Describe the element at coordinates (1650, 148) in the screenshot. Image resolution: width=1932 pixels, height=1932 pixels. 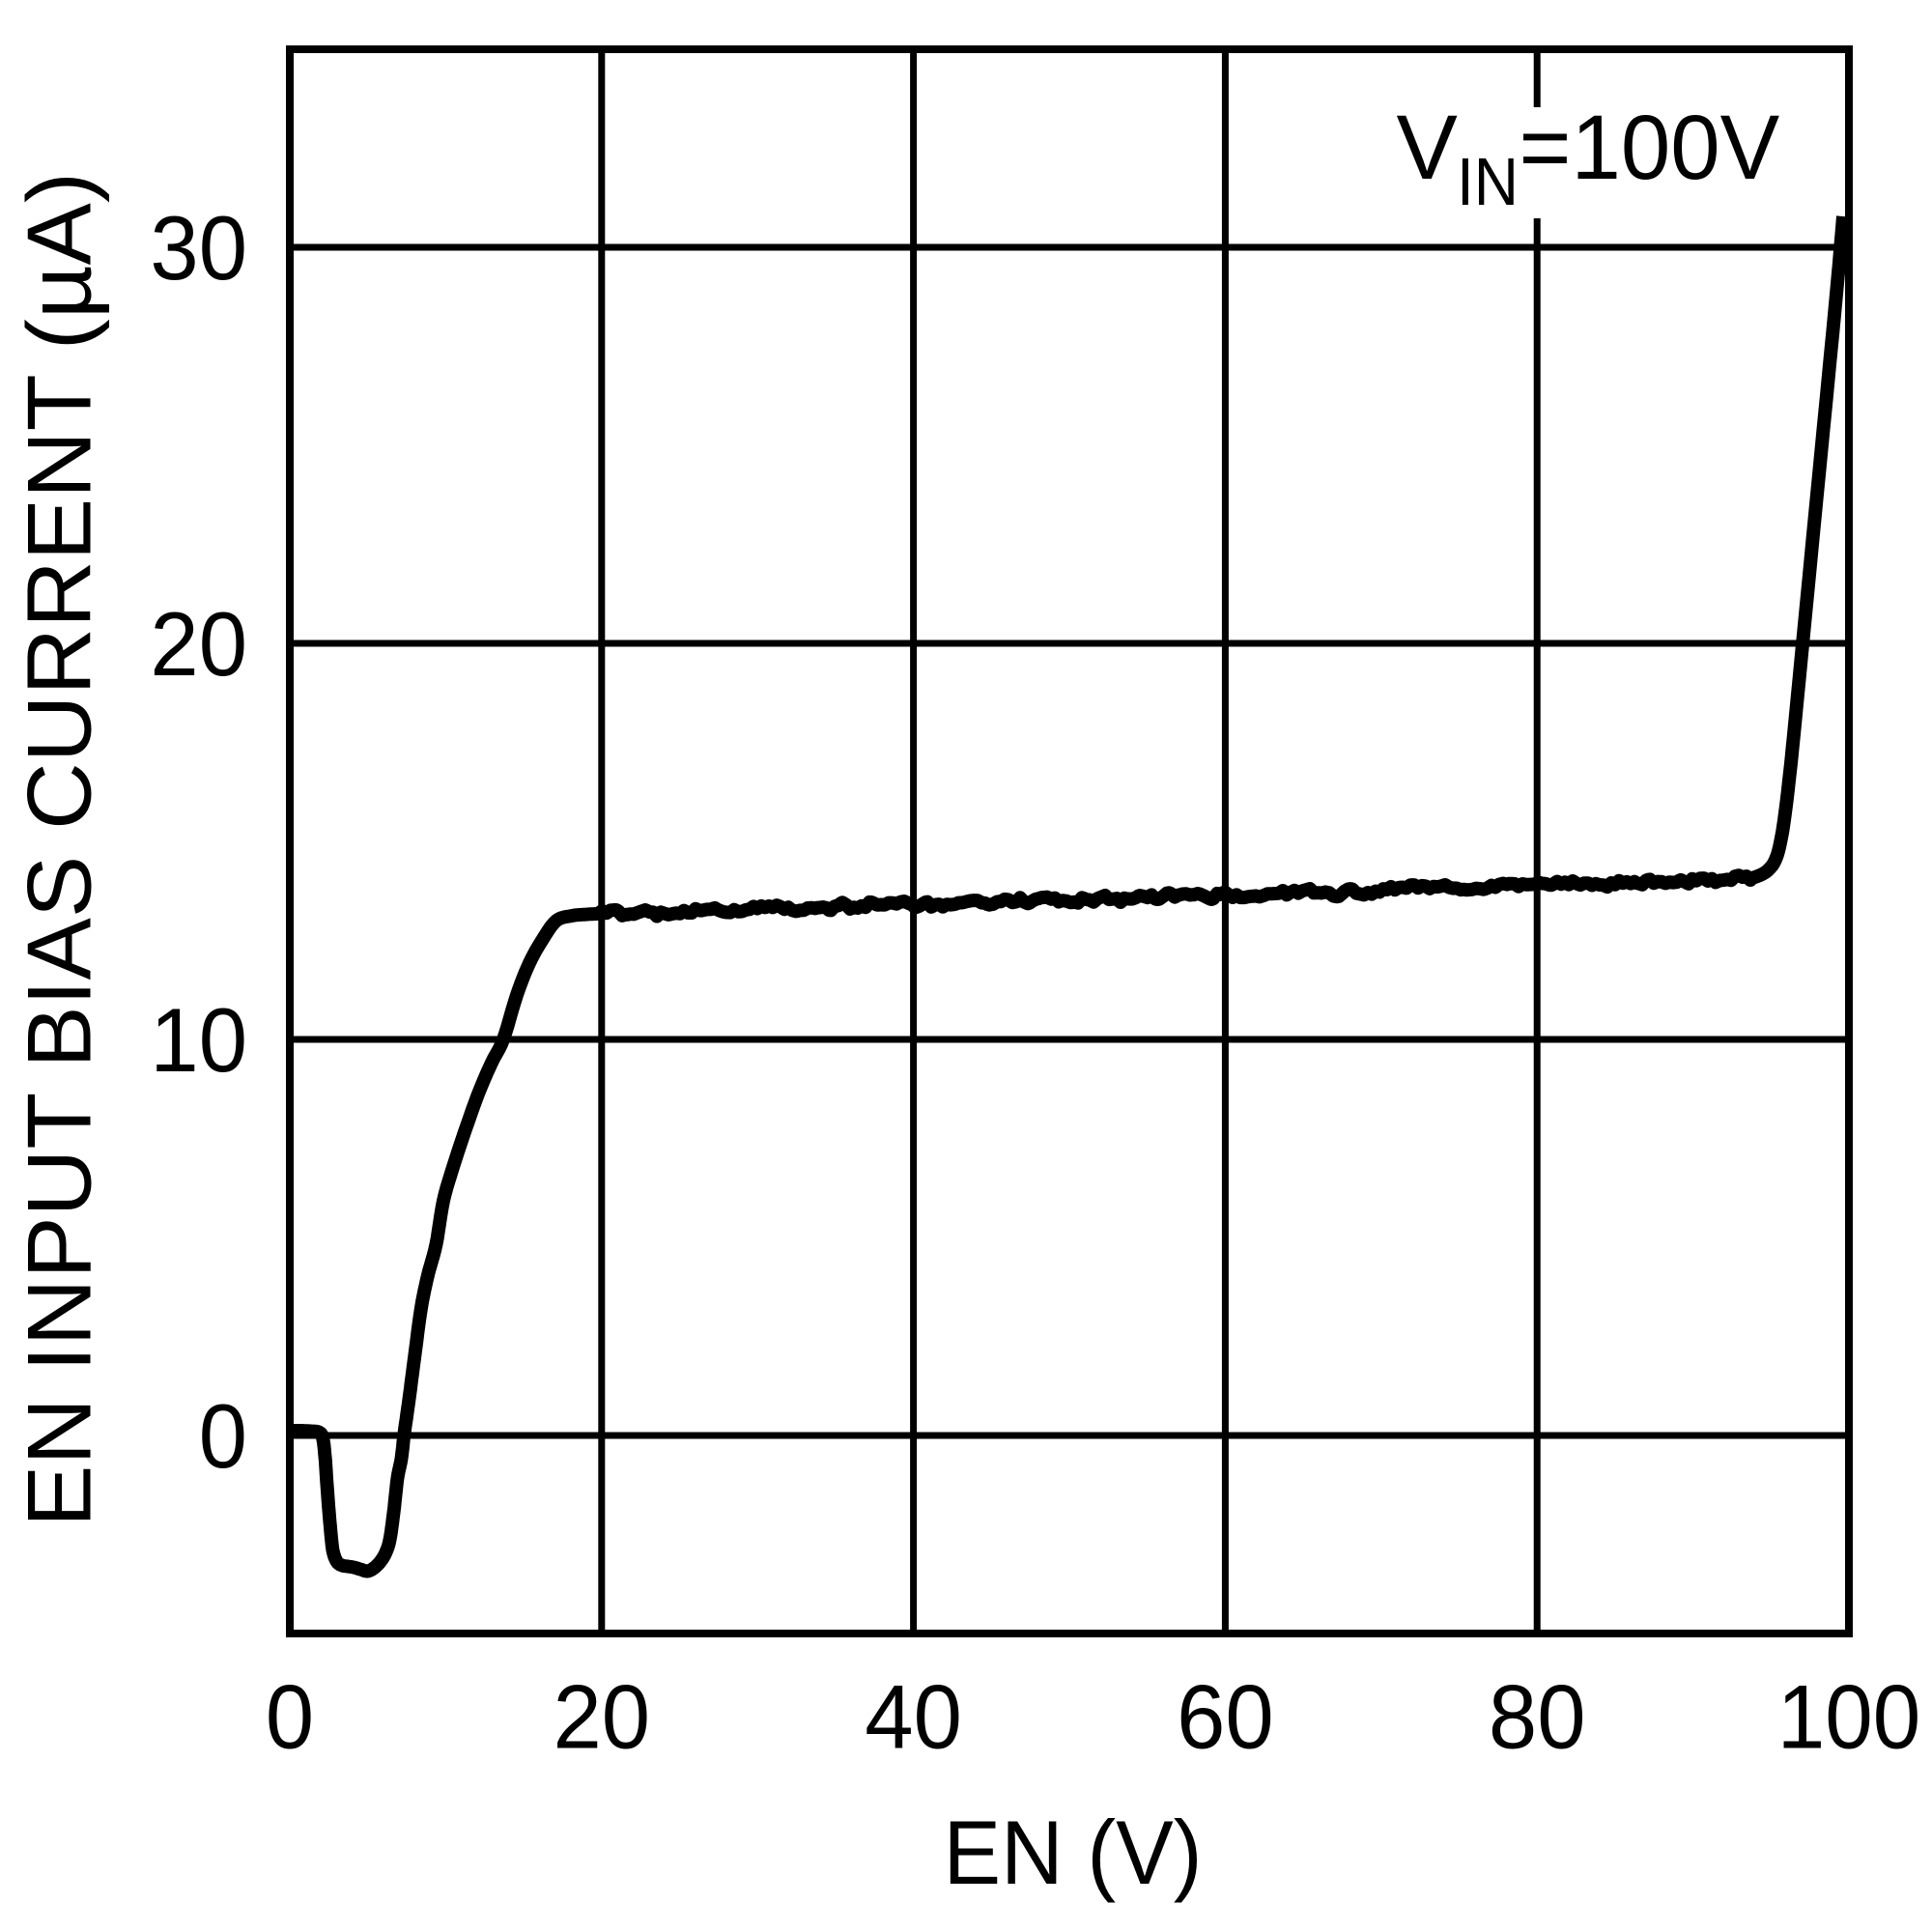
I see `svg-text: =100V` at that location.